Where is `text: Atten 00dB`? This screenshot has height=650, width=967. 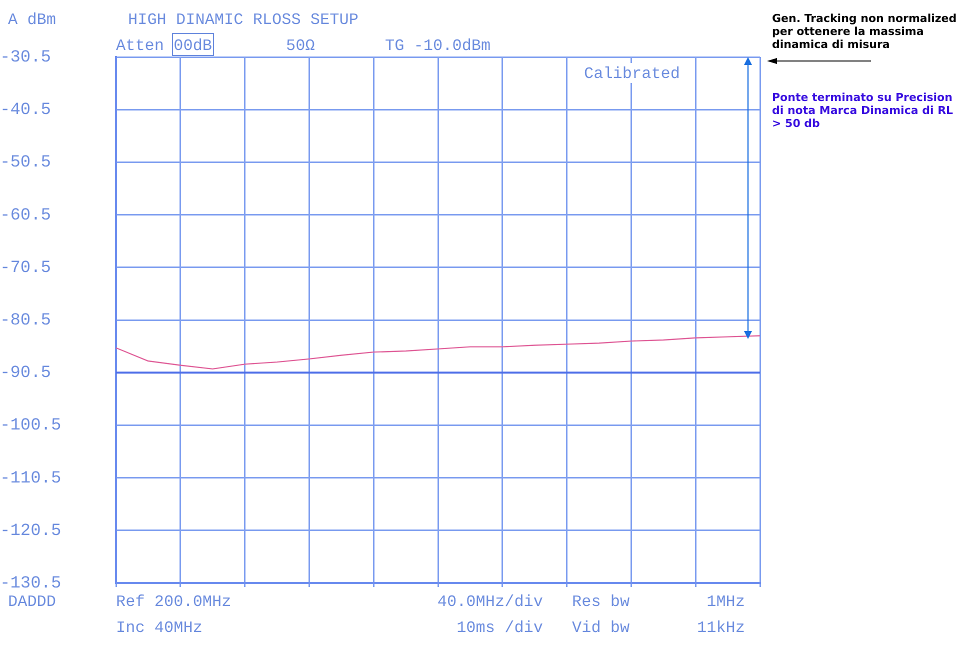
text: Atten 00dB is located at coordinates (164, 46).